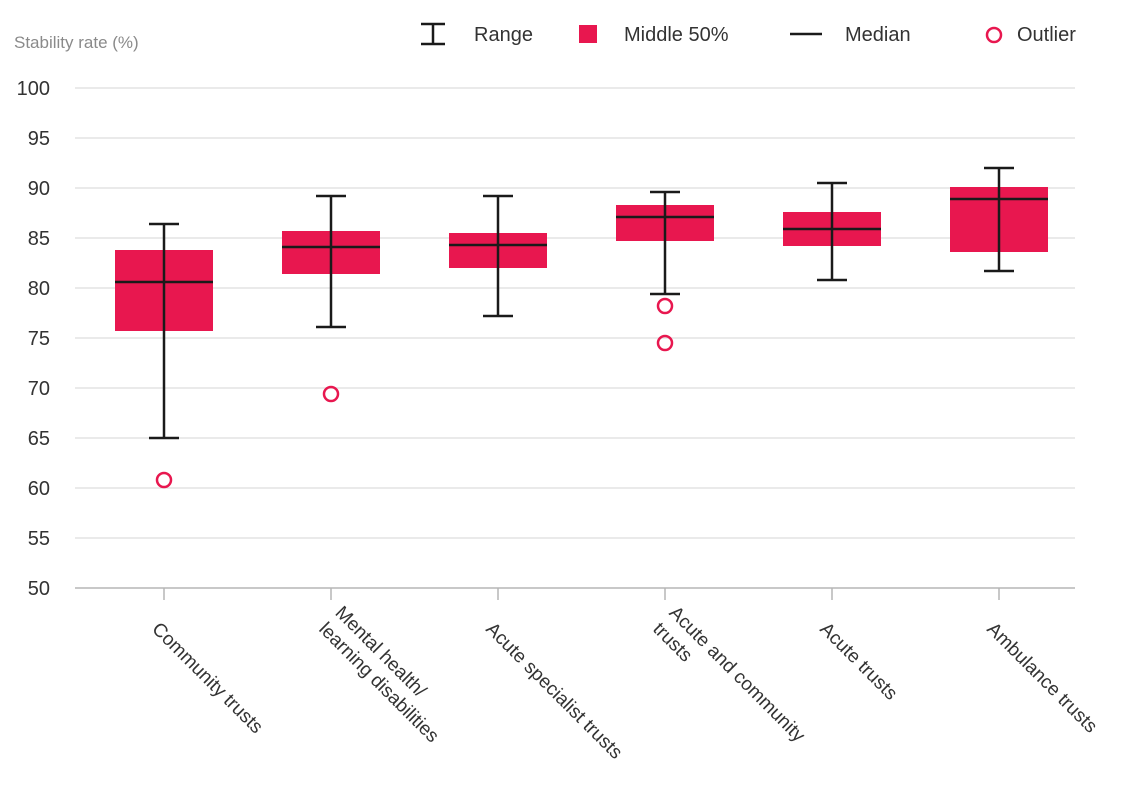  What do you see at coordinates (39, 389) in the screenshot?
I see `y-tick-70: 70` at bounding box center [39, 389].